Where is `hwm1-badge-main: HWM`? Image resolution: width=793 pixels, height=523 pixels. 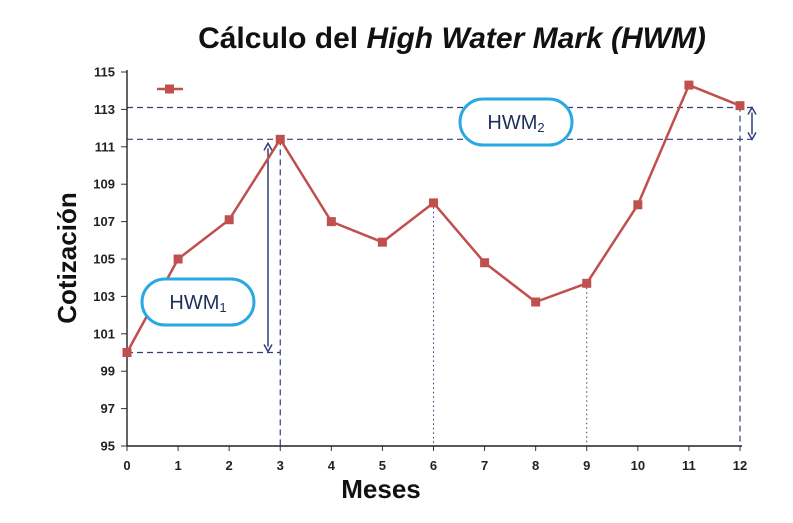
hwm1-badge-main: HWM is located at coordinates (194, 303).